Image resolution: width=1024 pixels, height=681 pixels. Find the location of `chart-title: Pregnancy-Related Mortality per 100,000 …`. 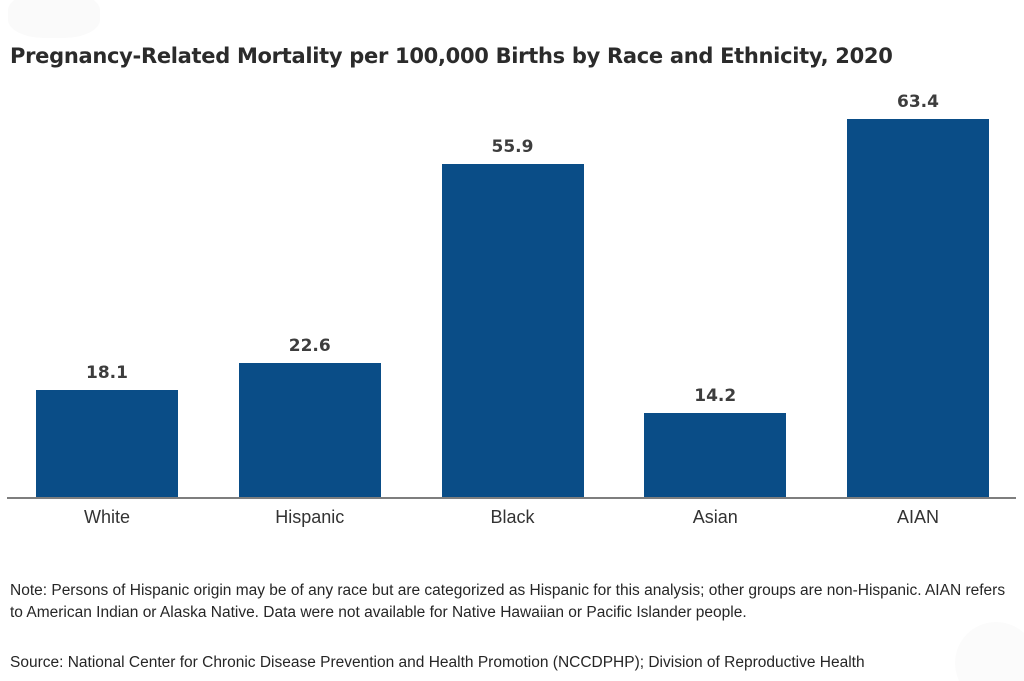

chart-title: Pregnancy-Related Mortality per 100,000 … is located at coordinates (451, 56).